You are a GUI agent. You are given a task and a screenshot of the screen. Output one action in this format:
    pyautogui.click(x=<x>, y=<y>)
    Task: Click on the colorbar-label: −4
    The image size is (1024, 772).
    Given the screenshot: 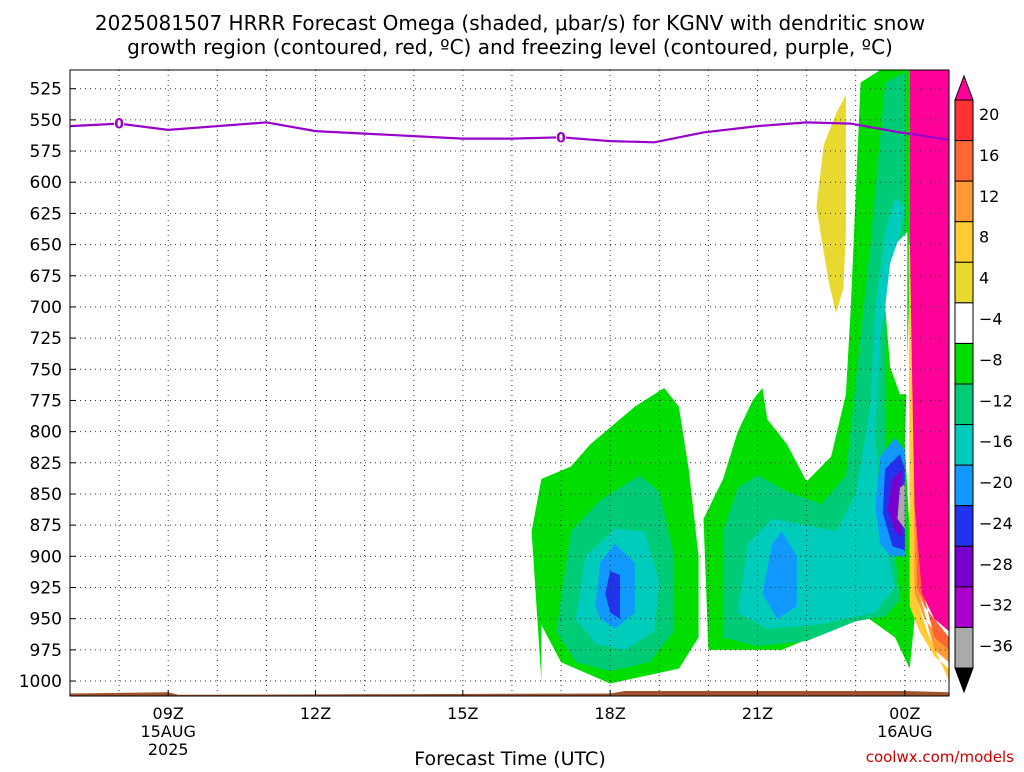 What is the action you would take?
    pyautogui.click(x=991, y=319)
    